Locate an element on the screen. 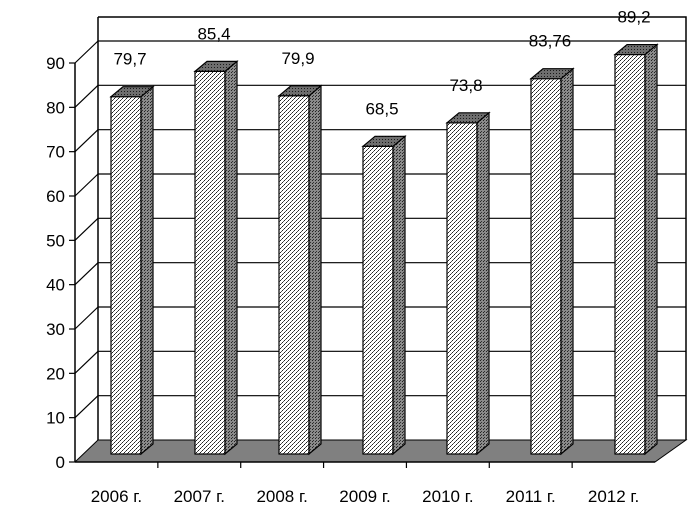 This screenshot has height=525, width=700. data-label: 83,76 is located at coordinates (550, 41).